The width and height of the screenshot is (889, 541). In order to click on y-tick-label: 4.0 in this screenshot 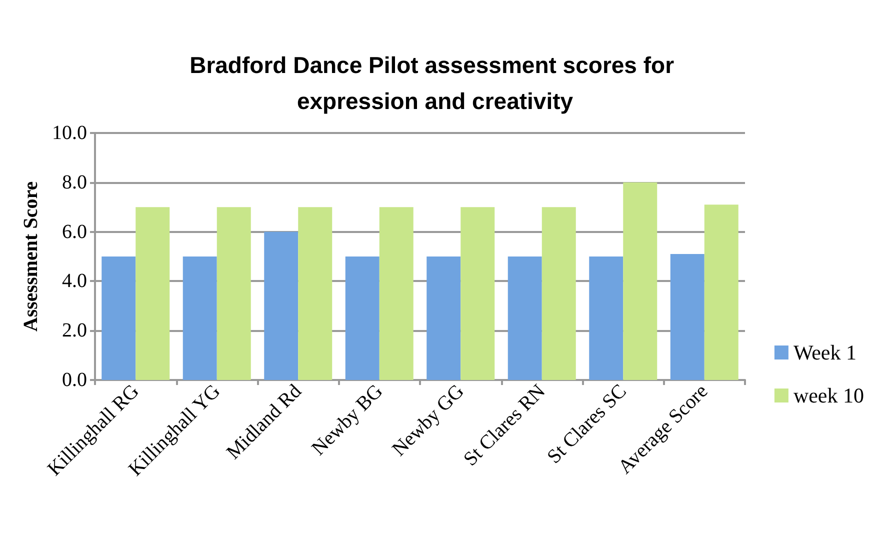, I will do `click(74, 281)`.